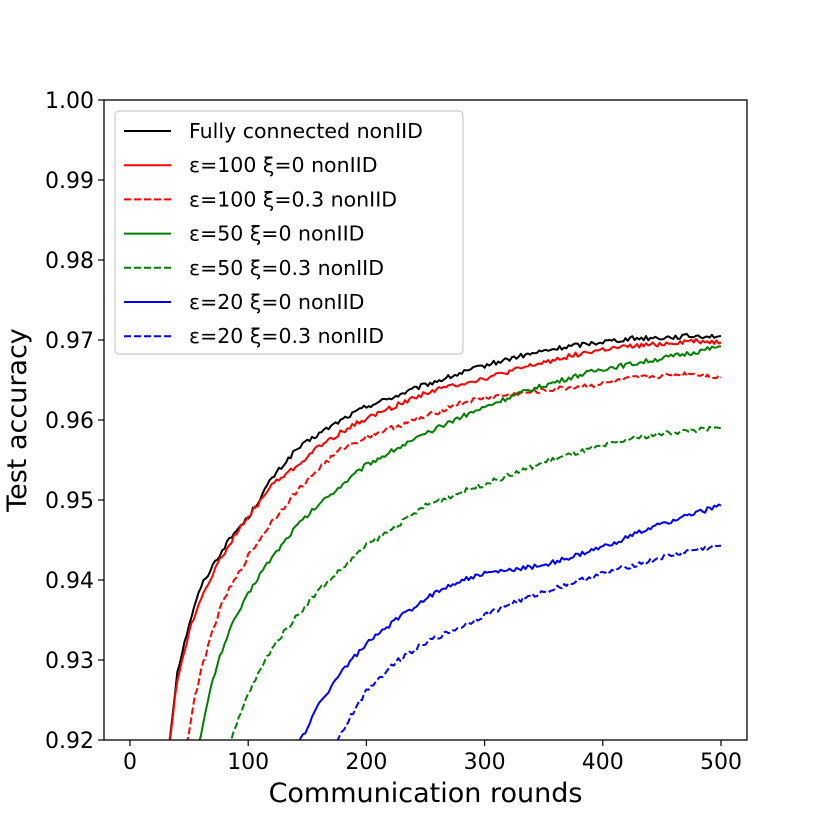  I want to click on legend-label: Fully connected nonIID, so click(306, 131).